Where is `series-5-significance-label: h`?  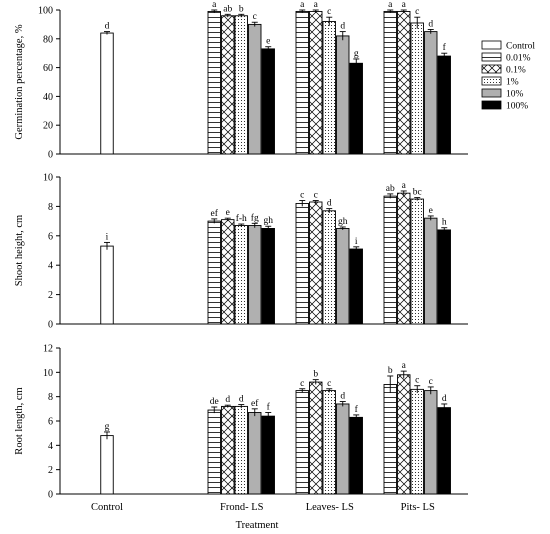
series-5-significance-label: h is located at coordinates (444, 223).